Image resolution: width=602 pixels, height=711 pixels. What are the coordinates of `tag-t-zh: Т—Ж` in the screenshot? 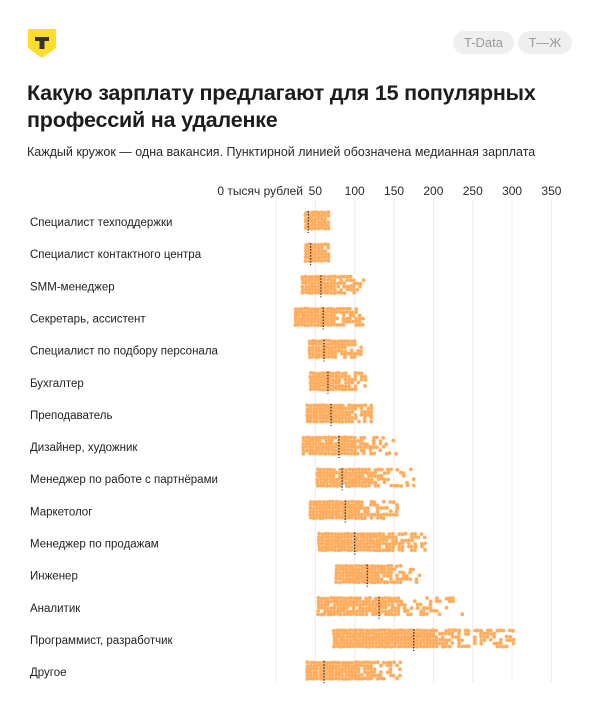 It's located at (545, 42).